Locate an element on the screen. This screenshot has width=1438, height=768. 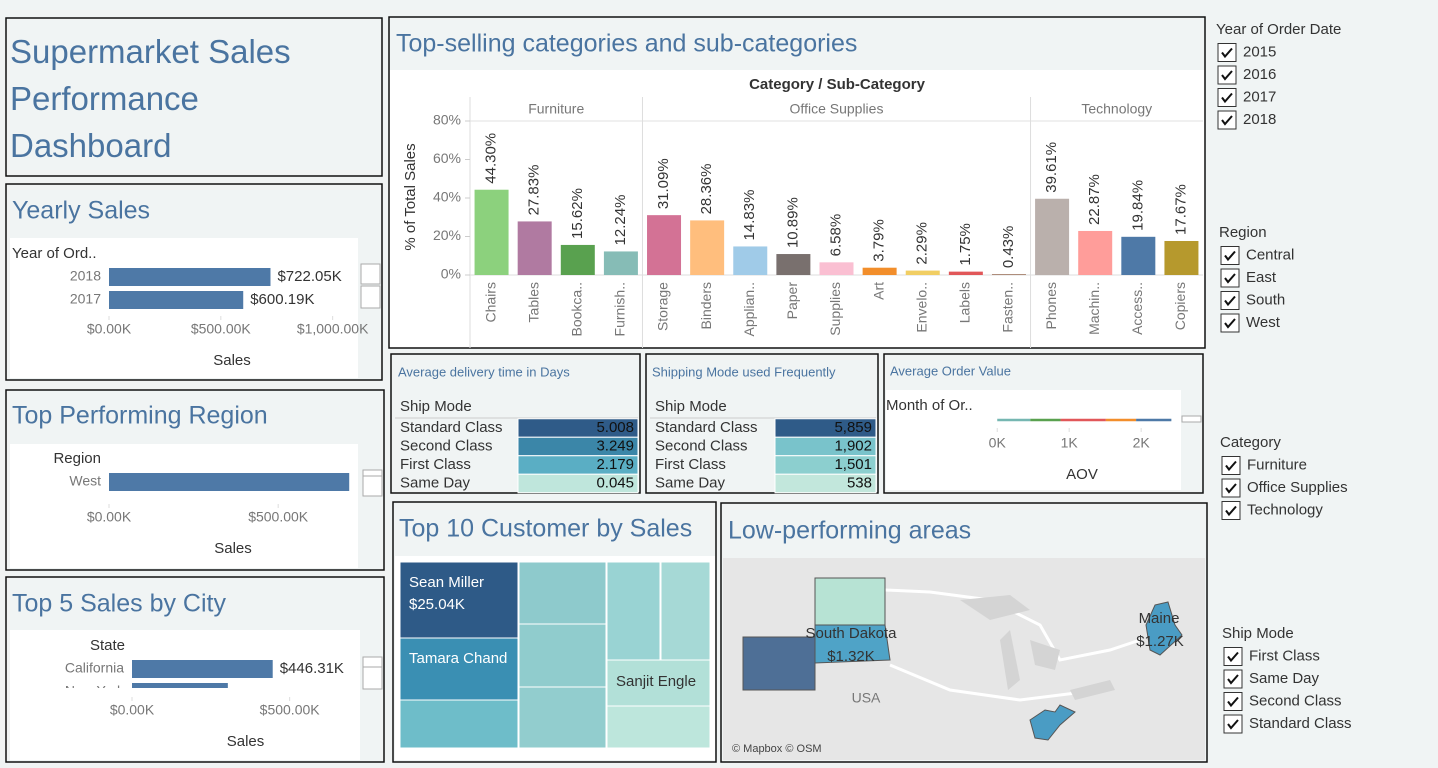
filter-option: Technology is located at coordinates (1285, 509).